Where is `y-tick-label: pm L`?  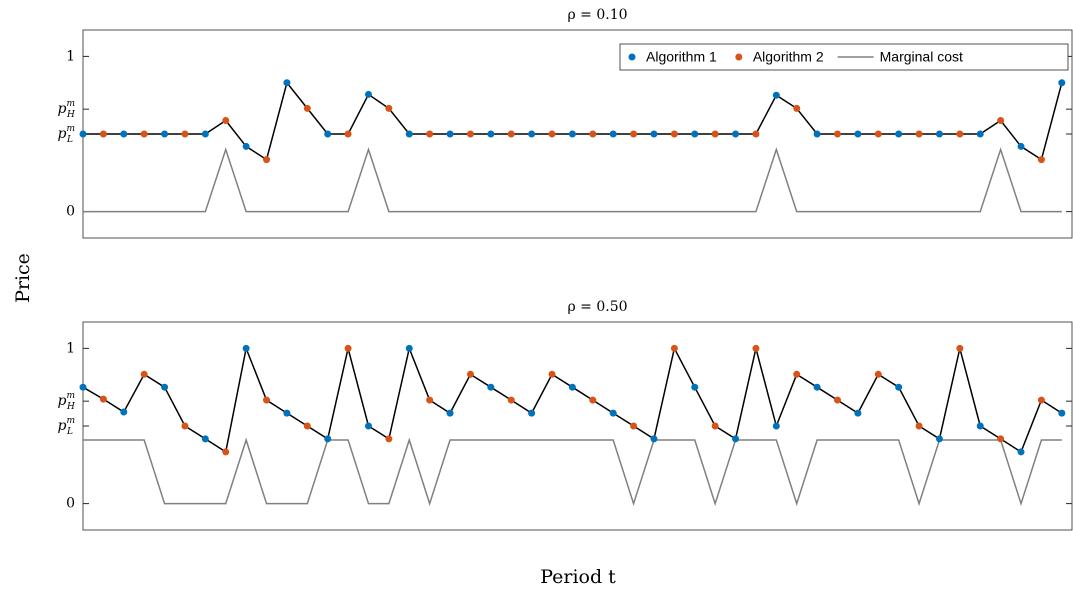
y-tick-label: pm L is located at coordinates (66, 134).